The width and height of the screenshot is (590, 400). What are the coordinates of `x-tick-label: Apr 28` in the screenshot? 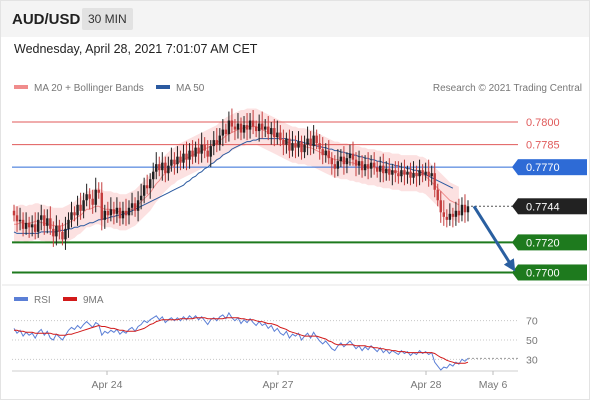 It's located at (426, 385).